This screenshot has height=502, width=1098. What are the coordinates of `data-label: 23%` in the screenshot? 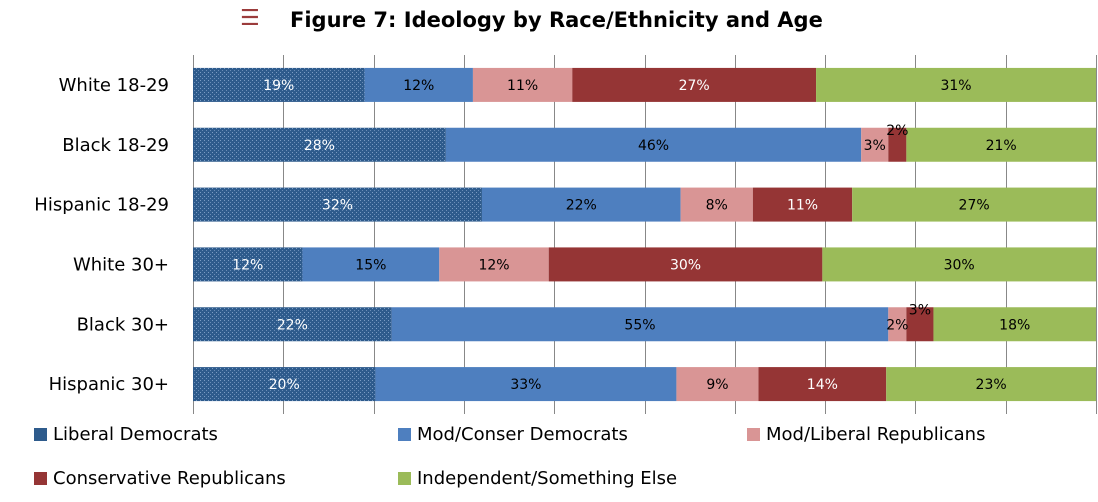 It's located at (991, 385).